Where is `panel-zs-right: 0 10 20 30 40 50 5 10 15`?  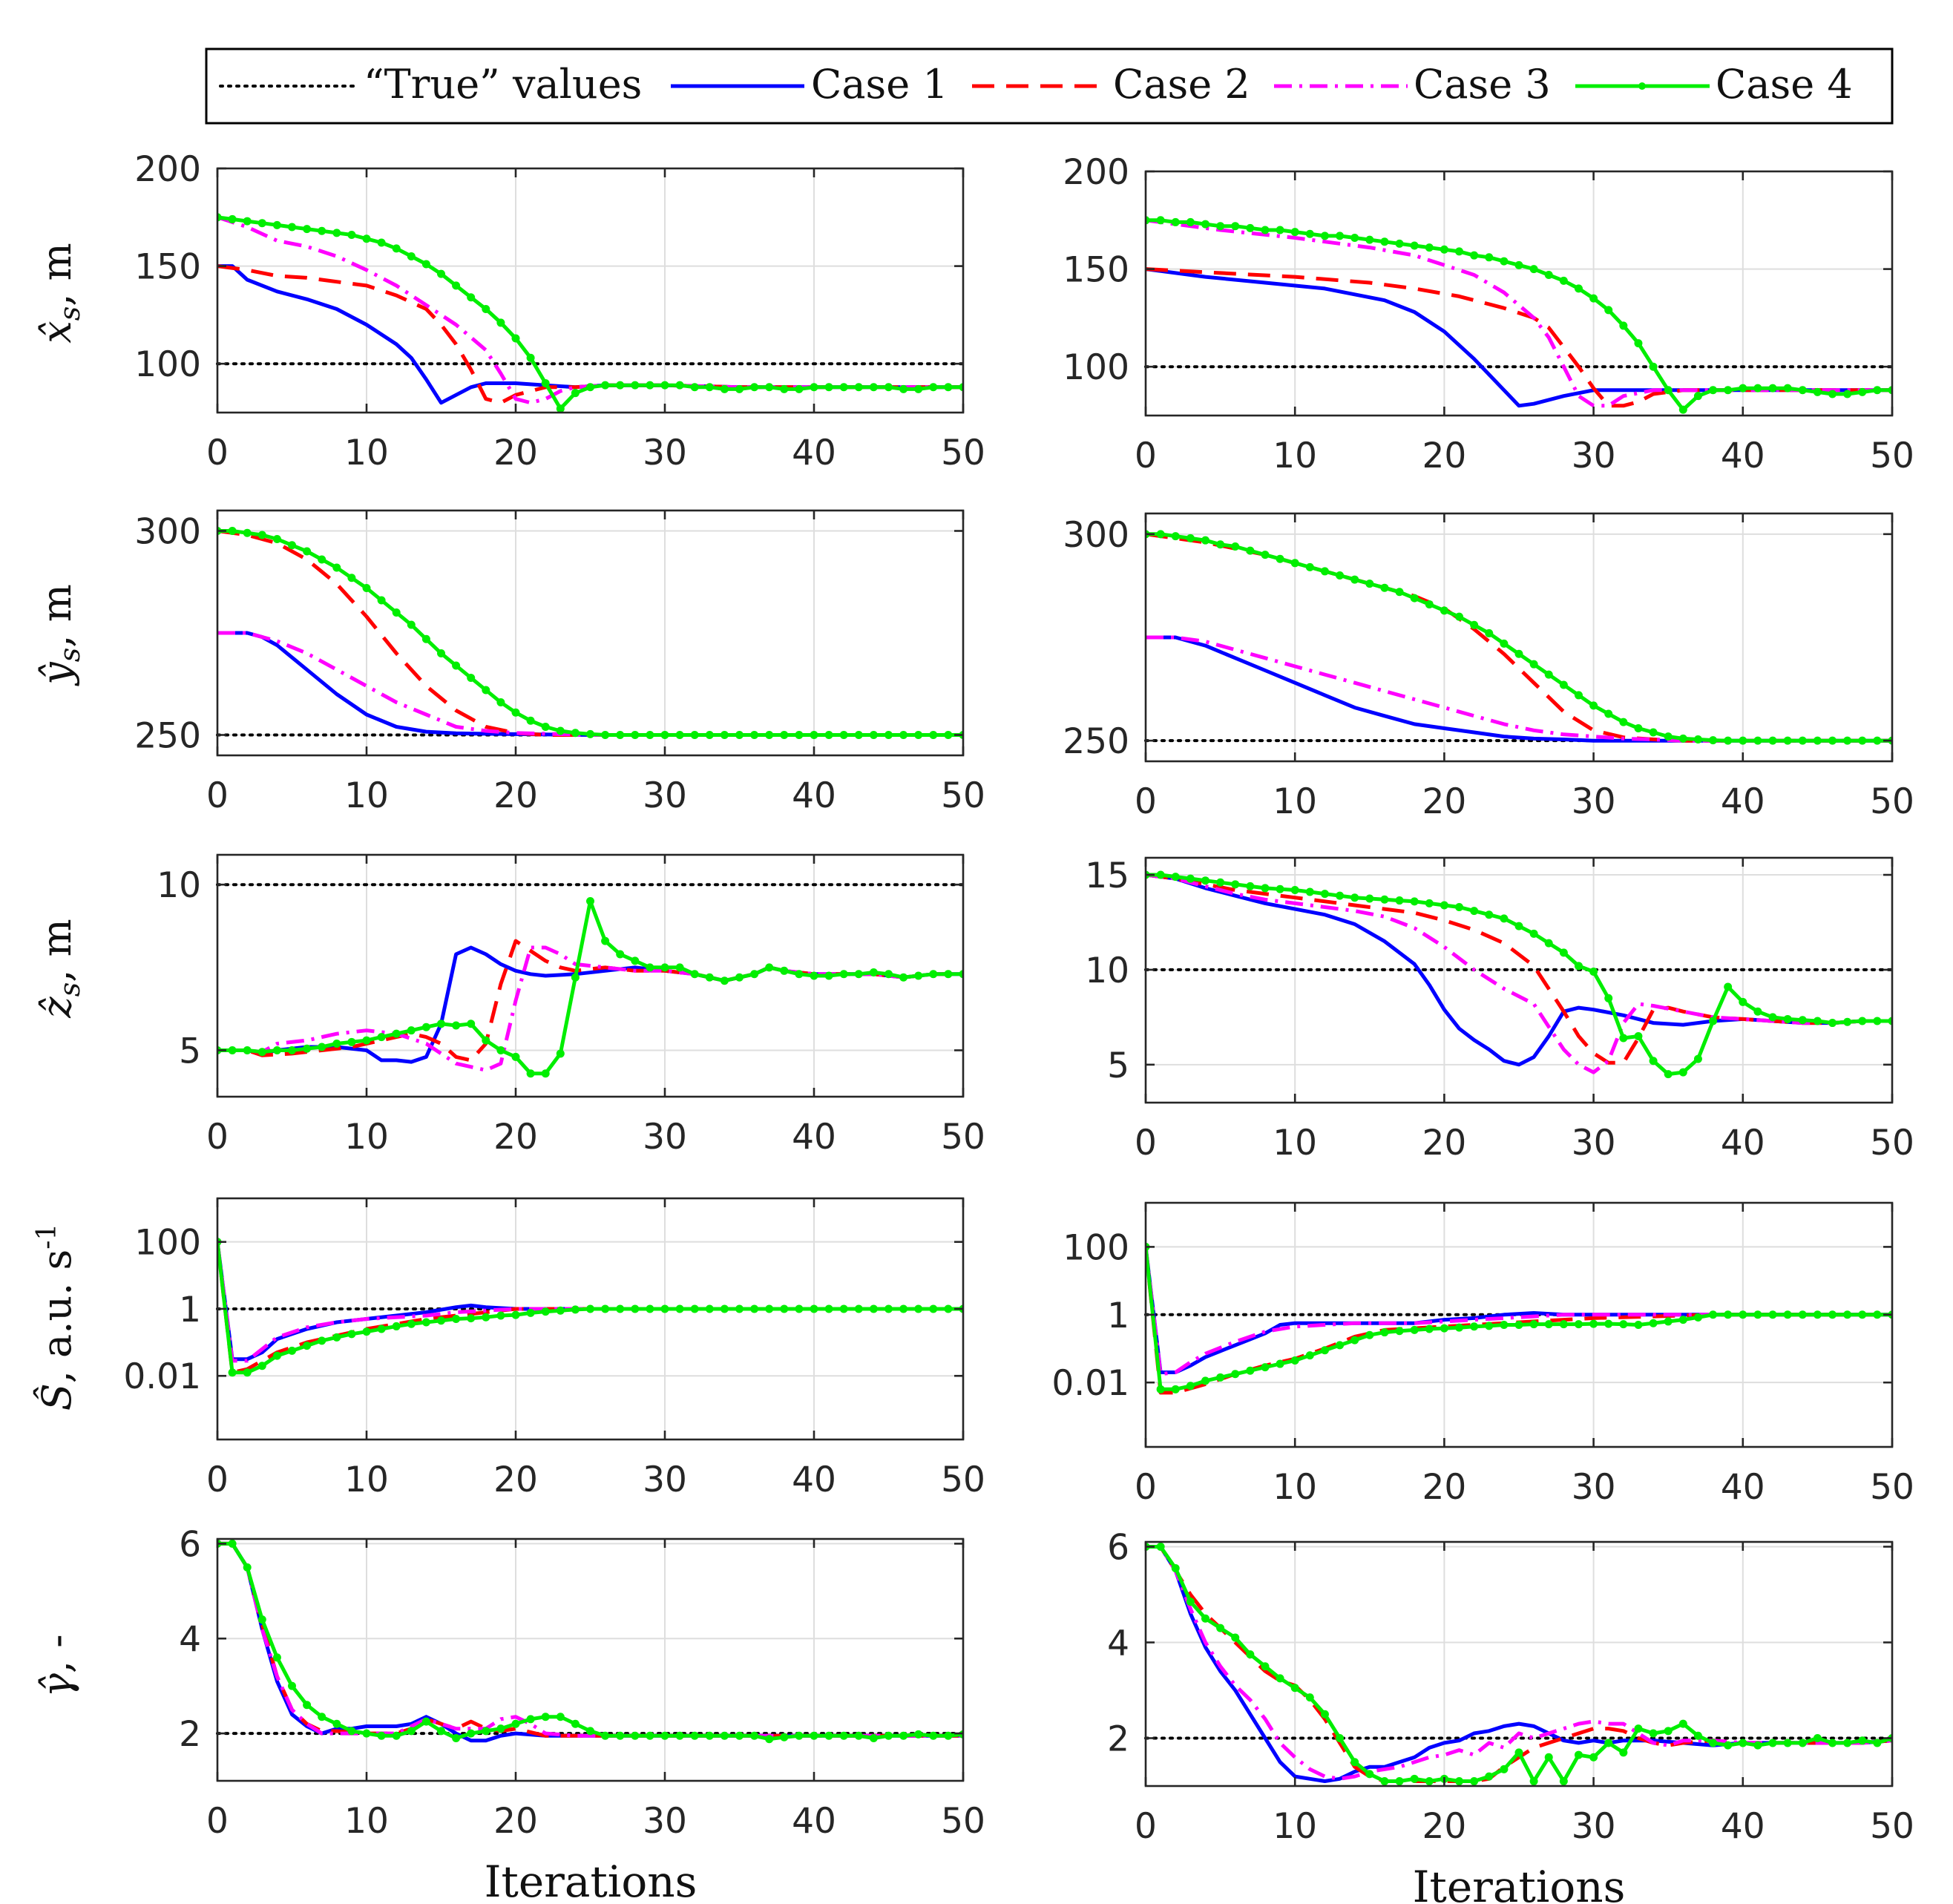 panel-zs-right: 0 10 20 30 40 50 5 10 15 is located at coordinates (1499, 1009).